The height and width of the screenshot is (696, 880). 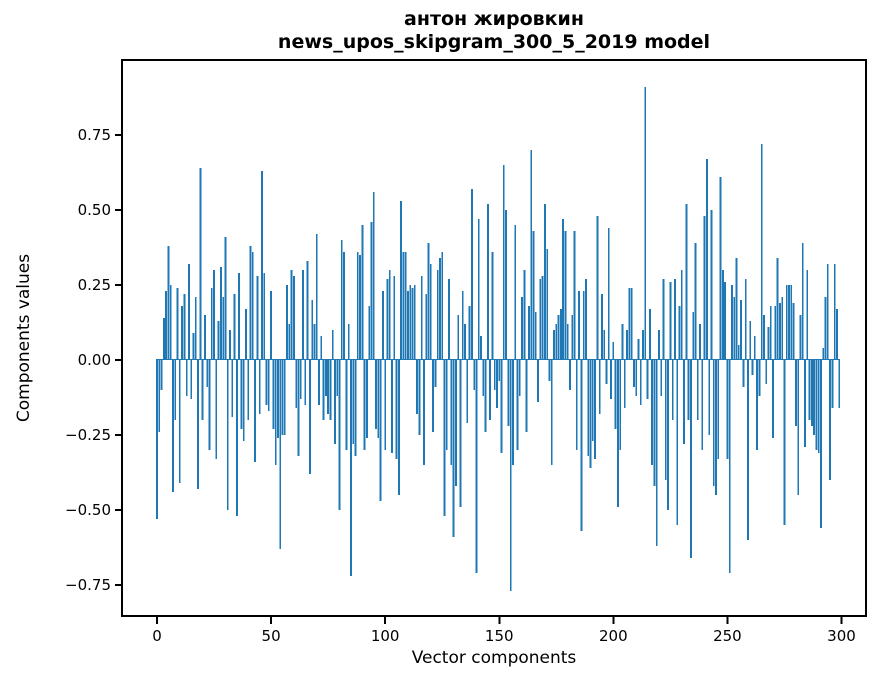 What do you see at coordinates (385, 636) in the screenshot?
I see `x-tick-label: 100` at bounding box center [385, 636].